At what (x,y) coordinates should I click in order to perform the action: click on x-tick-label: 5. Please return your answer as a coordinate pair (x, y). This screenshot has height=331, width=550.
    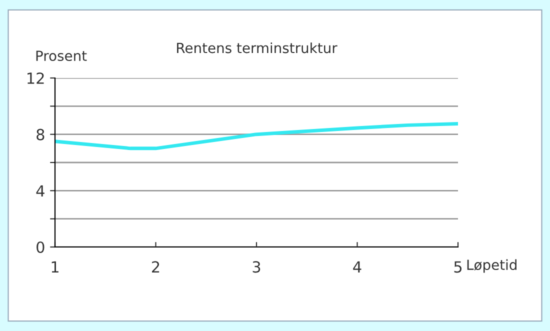
    Looking at the image, I should click on (458, 267).